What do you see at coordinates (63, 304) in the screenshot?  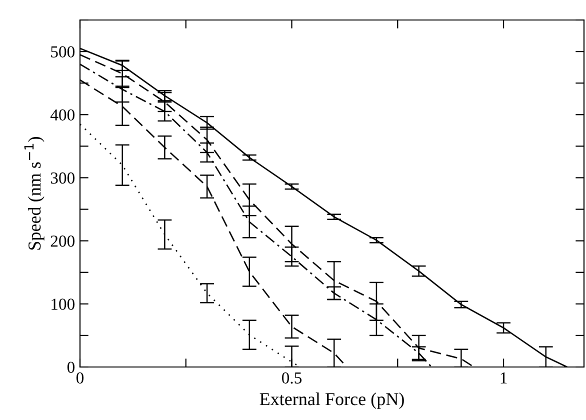 I see `y-tick-label: 100` at bounding box center [63, 304].